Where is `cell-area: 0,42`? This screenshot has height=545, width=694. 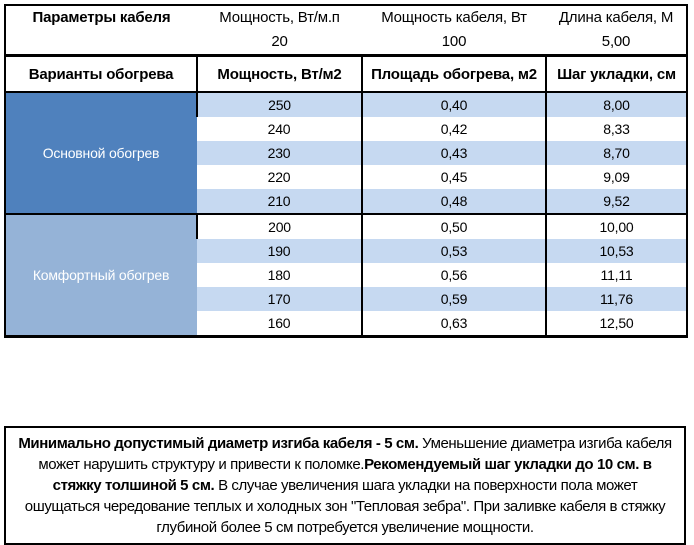
cell-area: 0,42 is located at coordinates (453, 129).